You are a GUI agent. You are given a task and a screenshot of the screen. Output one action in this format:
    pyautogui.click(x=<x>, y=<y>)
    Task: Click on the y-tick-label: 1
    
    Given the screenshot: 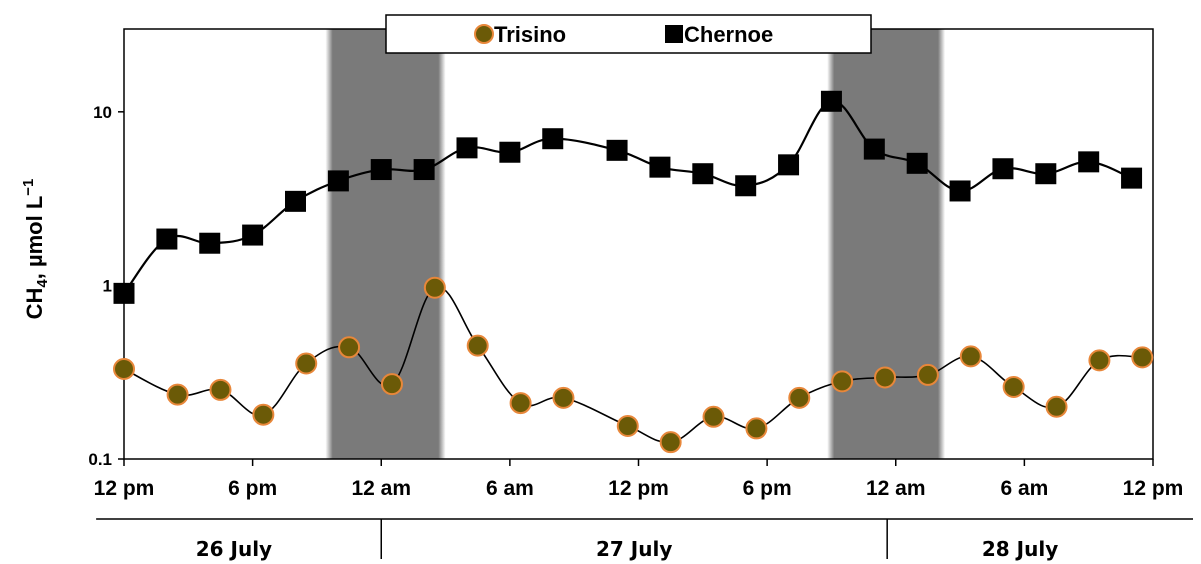 What is the action you would take?
    pyautogui.click(x=107, y=285)
    